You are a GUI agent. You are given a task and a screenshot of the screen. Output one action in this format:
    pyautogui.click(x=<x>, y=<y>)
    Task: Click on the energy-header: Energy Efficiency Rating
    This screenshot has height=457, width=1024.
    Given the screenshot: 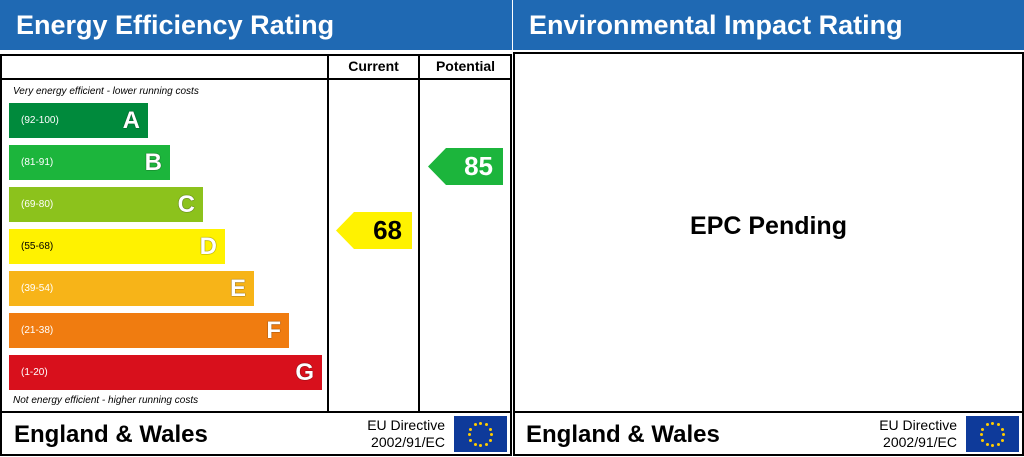 What is the action you would take?
    pyautogui.click(x=256, y=25)
    